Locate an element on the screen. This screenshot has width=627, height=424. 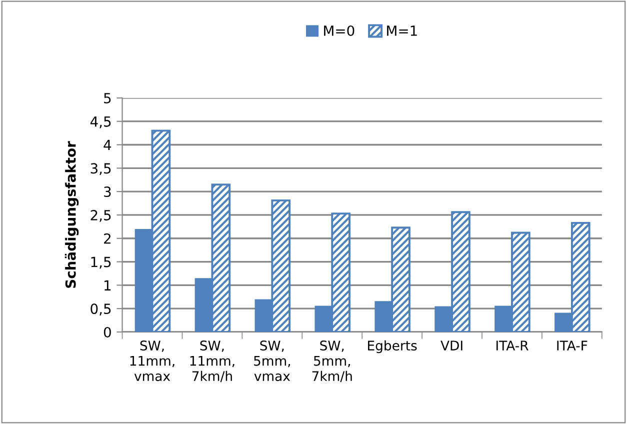
x-tick-label: ITA-R is located at coordinates (512, 345).